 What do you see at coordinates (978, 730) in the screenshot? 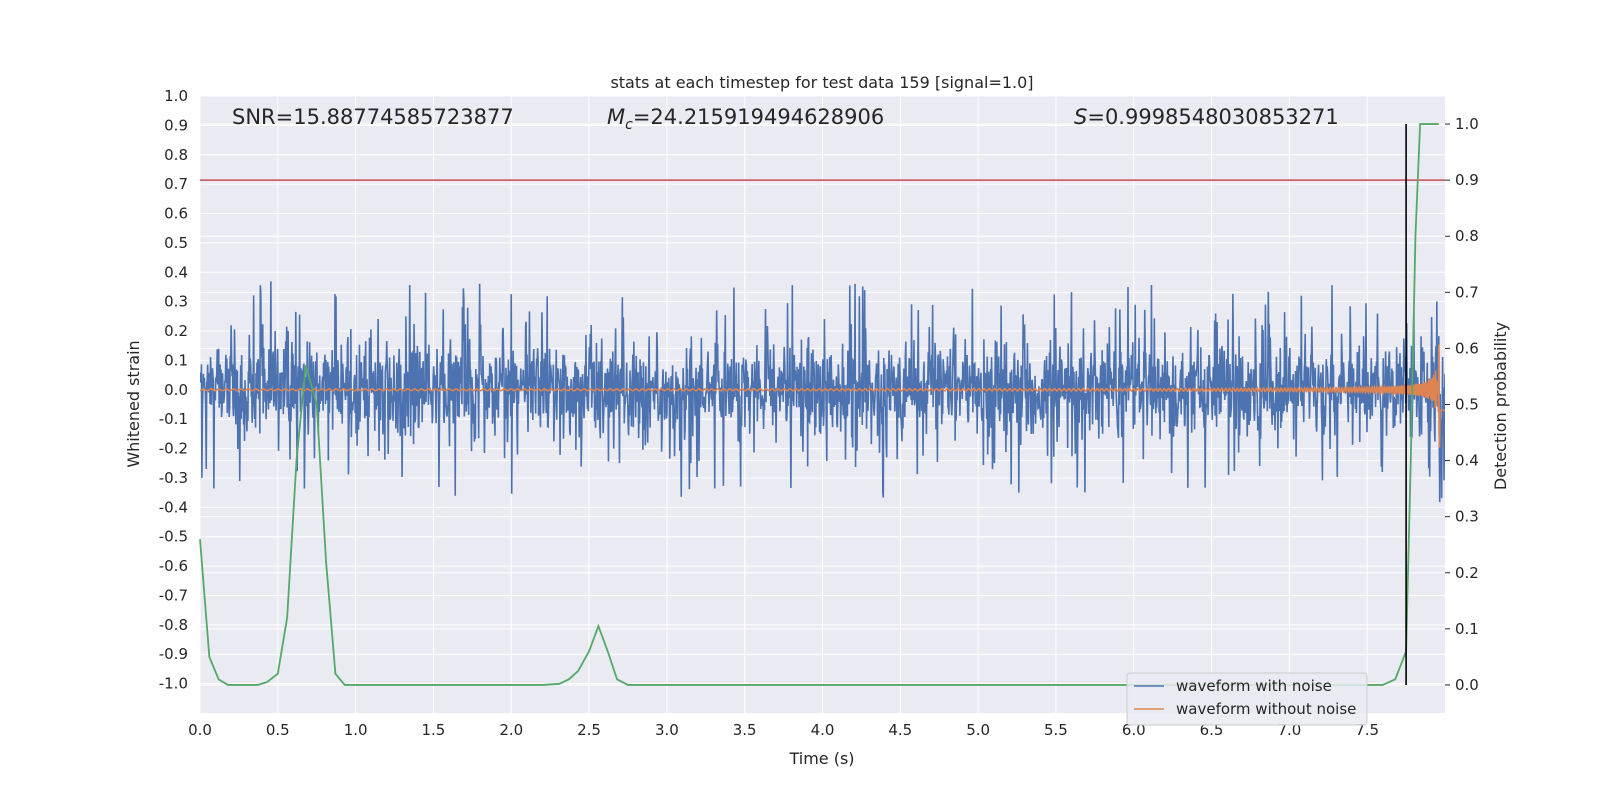
I see `x-tick-label: 5.0` at bounding box center [978, 730].